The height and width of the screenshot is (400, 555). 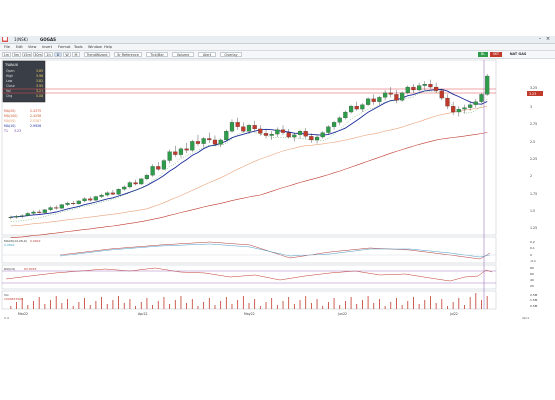 I want to click on vol-legend-value: 1009637000, so click(x=13, y=299).